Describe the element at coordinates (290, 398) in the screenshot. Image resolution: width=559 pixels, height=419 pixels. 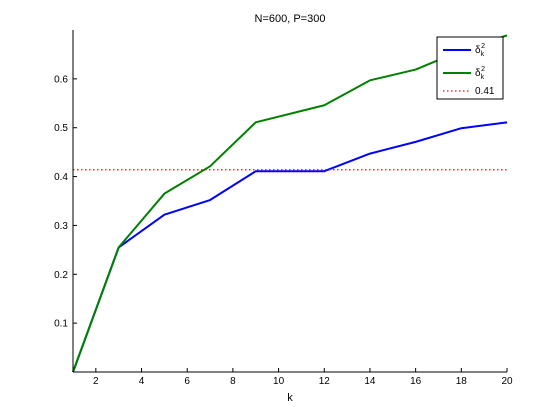
I see `x-axis-label: k` at that location.